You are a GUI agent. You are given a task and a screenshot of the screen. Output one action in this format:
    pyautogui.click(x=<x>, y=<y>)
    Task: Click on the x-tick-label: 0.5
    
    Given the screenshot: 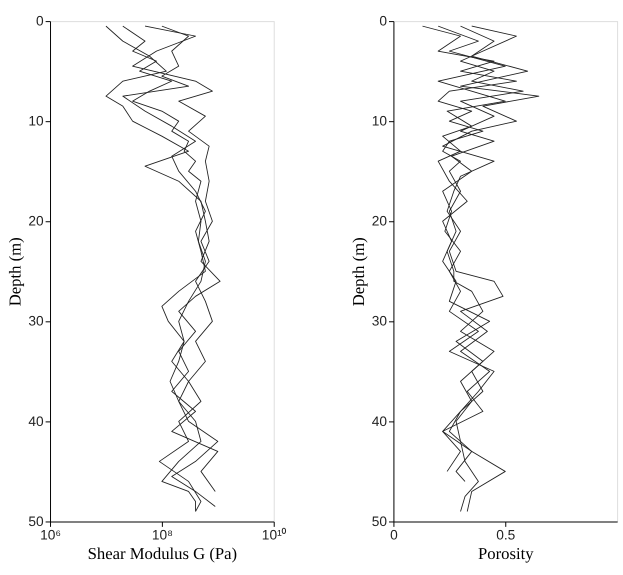 What is the action you would take?
    pyautogui.click(x=506, y=535)
    